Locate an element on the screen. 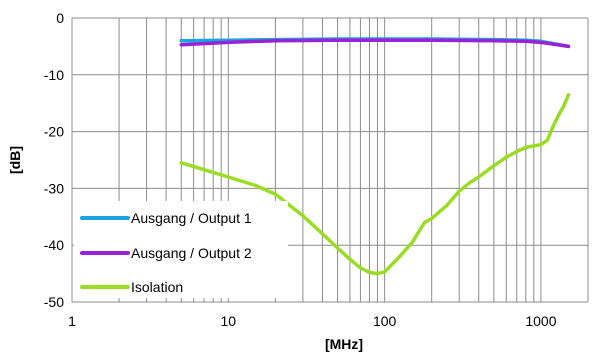  y-tick-label: -10 is located at coordinates (54, 75).